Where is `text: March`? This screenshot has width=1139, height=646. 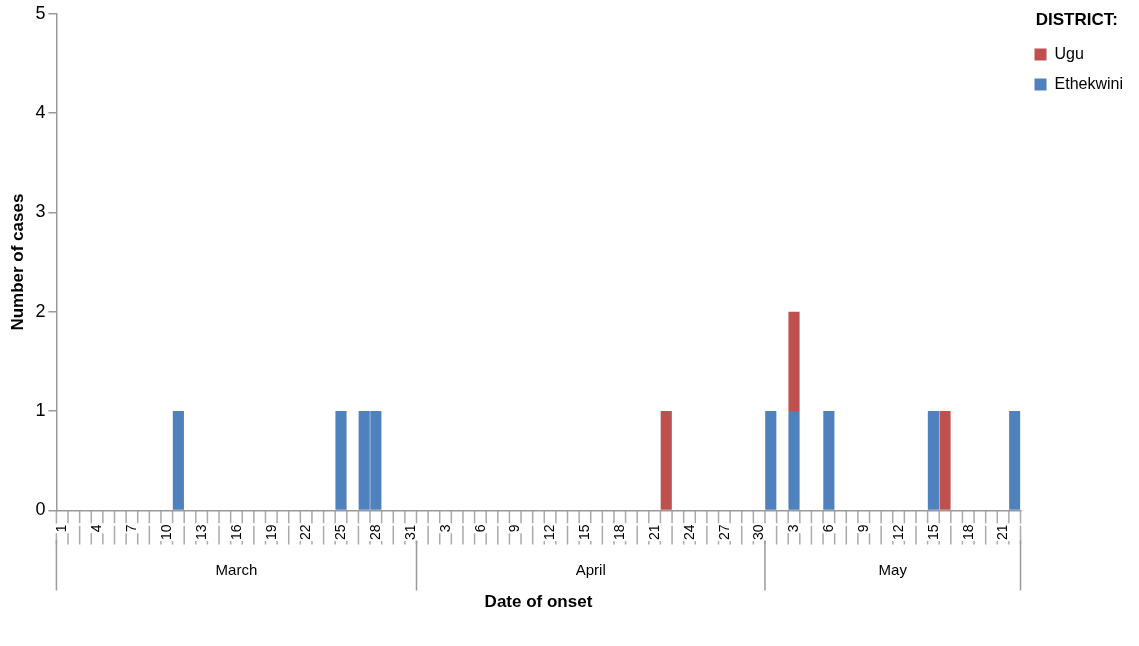 text: March is located at coordinates (236, 569).